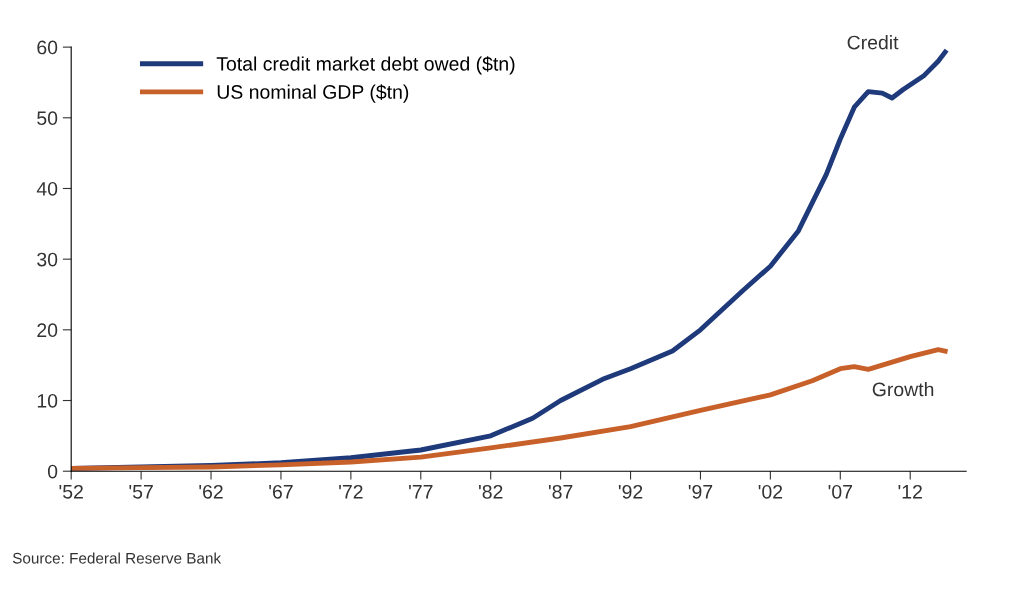 The width and height of the screenshot is (1017, 589). Describe the element at coordinates (47, 259) in the screenshot. I see `y-tick-label: 30` at that location.